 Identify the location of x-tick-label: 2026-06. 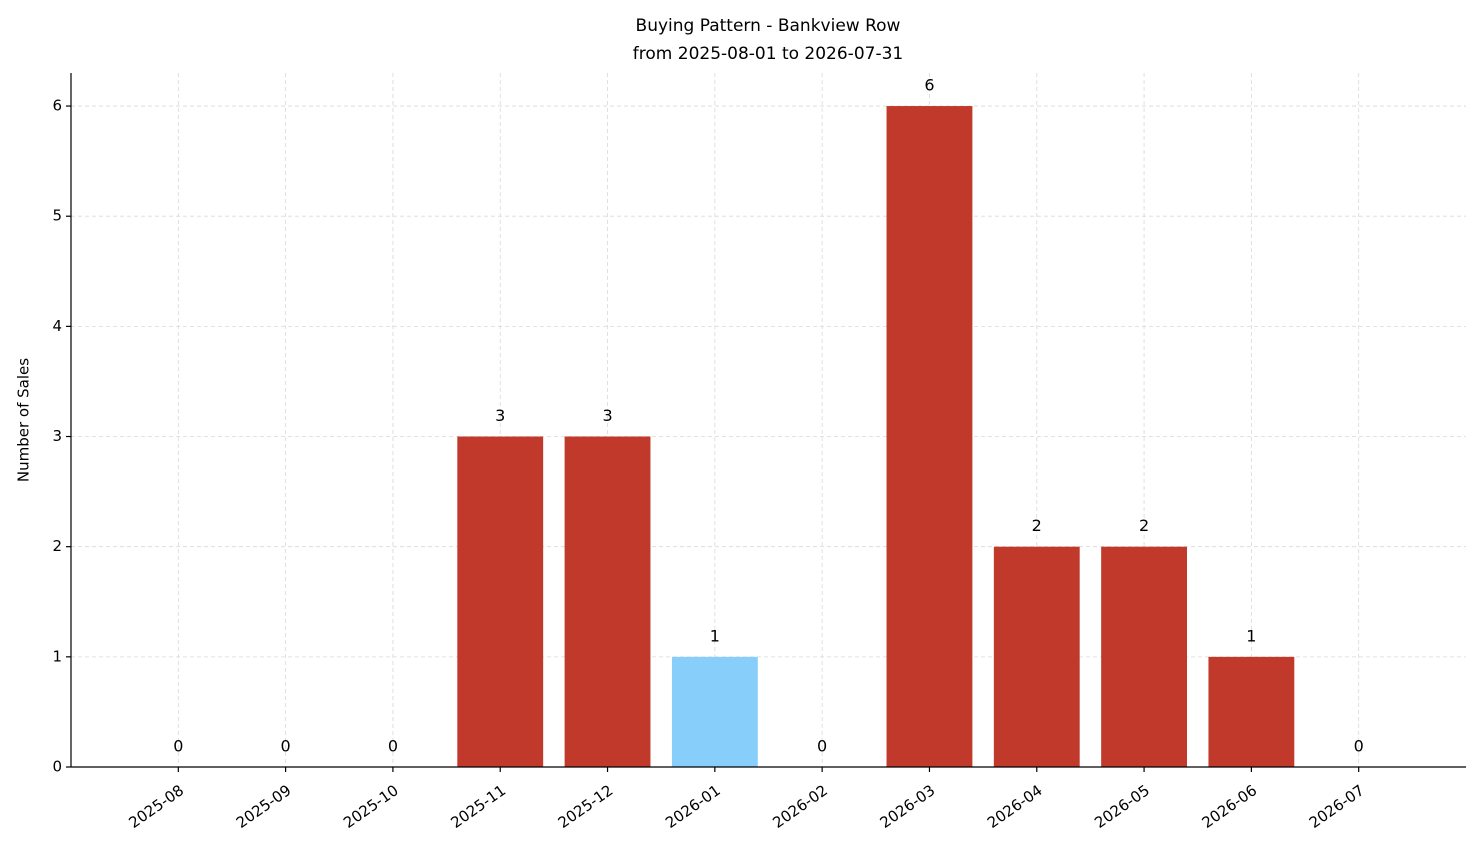
(1230, 806).